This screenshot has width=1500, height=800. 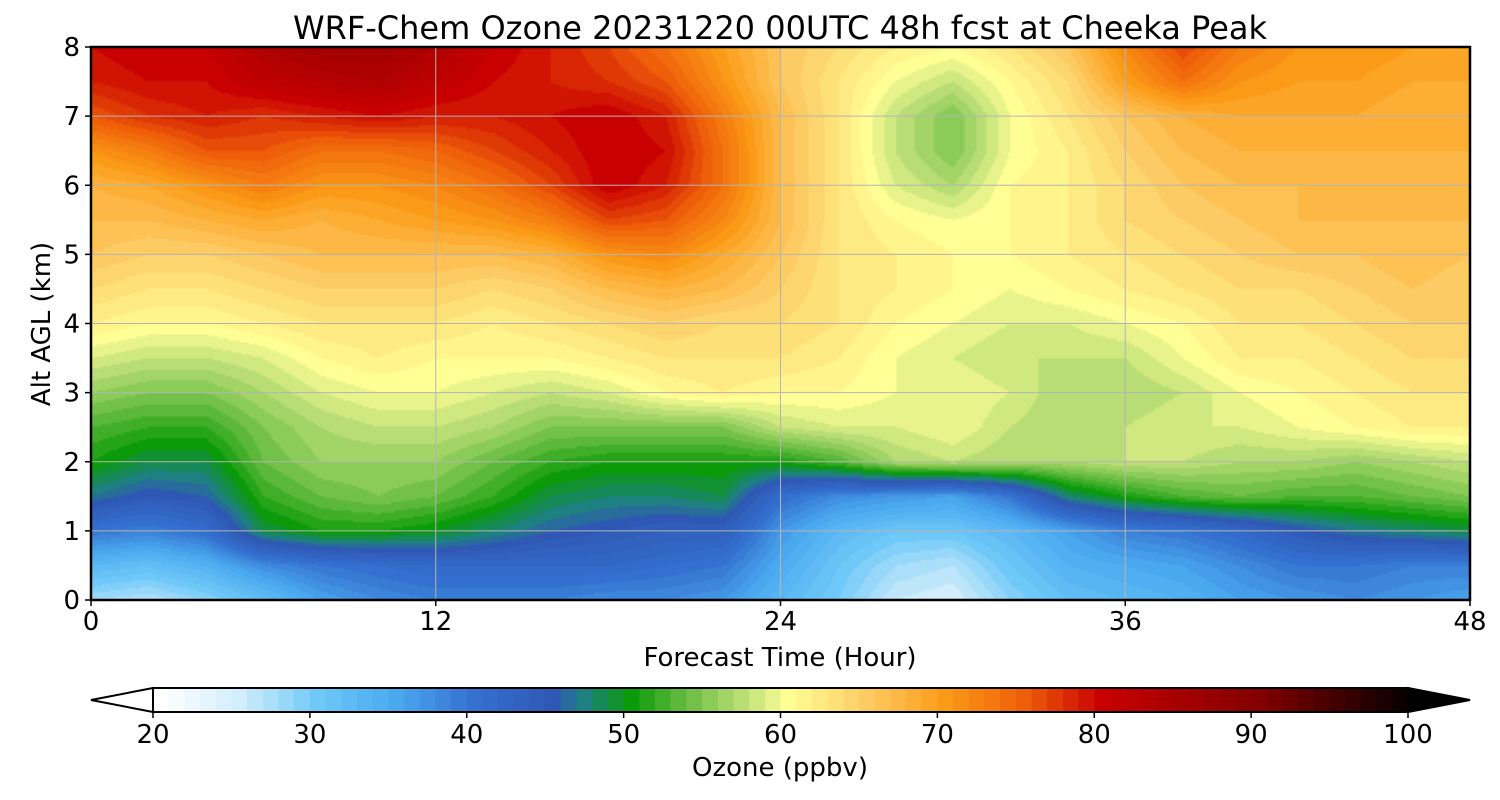 What do you see at coordinates (71, 325) in the screenshot?
I see `y-tick-label: 4` at bounding box center [71, 325].